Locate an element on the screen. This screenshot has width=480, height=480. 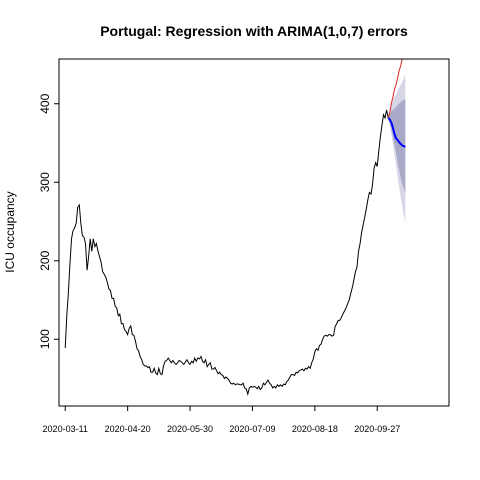
x-tick-label: 2020-08-18 is located at coordinates (315, 429).